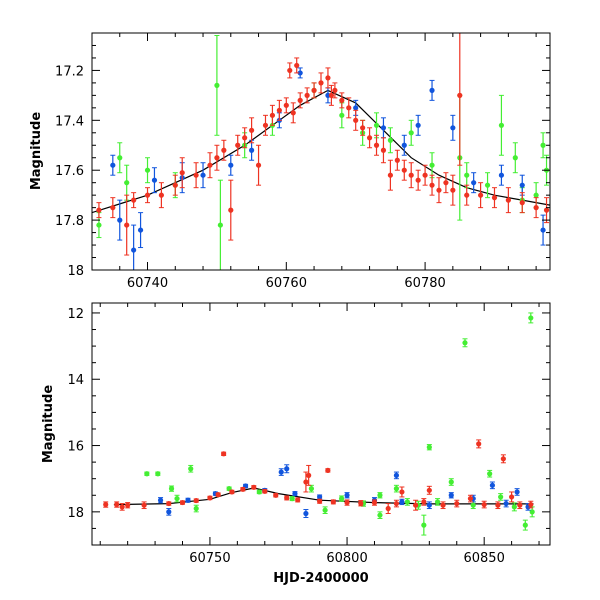  What do you see at coordinates (286, 283) in the screenshot?
I see `top-x-tick-label: 60760` at bounding box center [286, 283].